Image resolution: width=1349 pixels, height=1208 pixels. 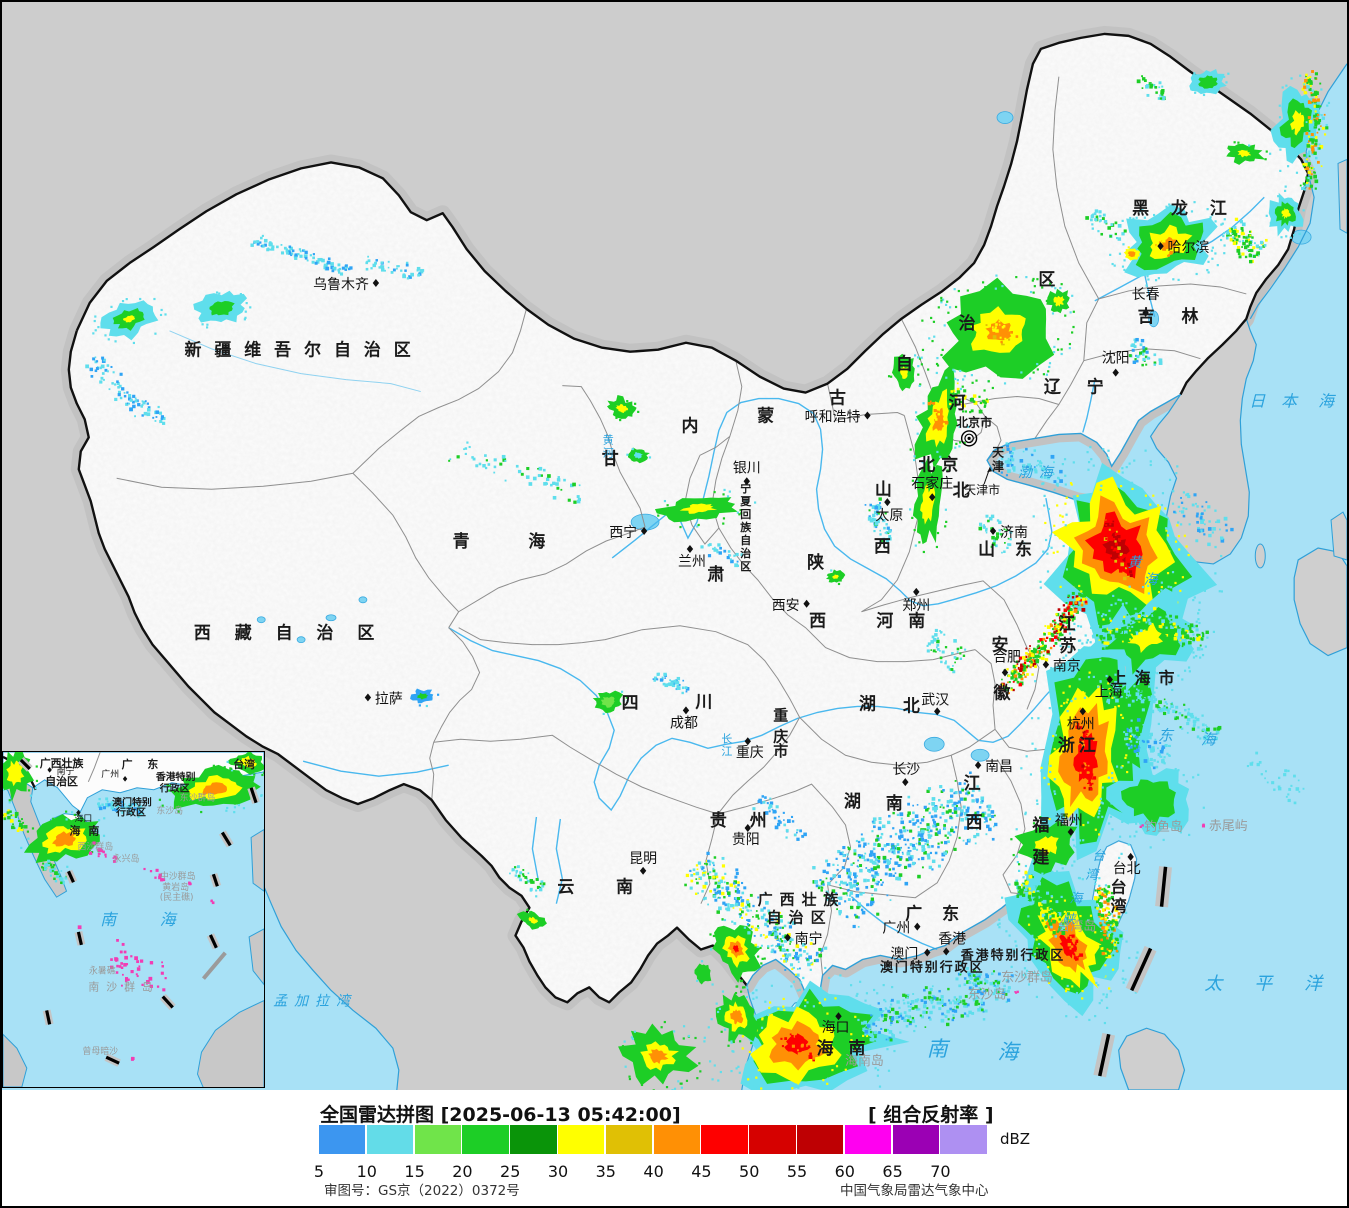 What do you see at coordinates (296, 633) in the screenshot?
I see `province-label: 西藏自治区` at bounding box center [296, 633].